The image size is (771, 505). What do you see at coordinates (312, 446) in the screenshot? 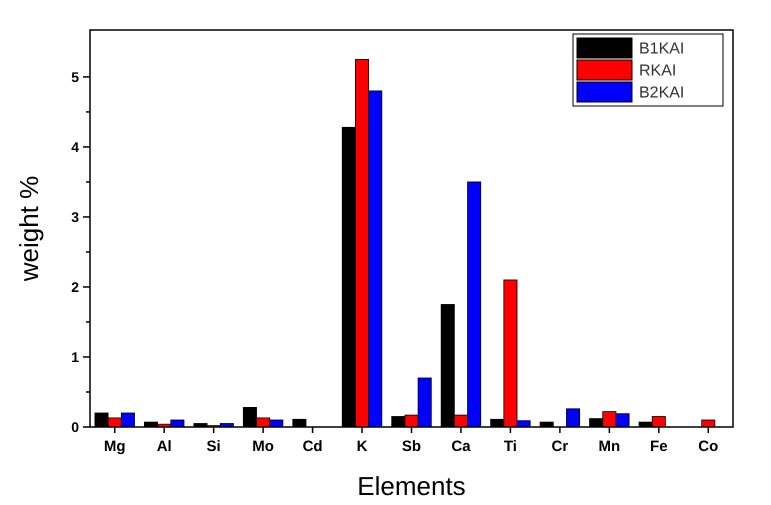
I see `x-tick-label: Cd` at bounding box center [312, 446].